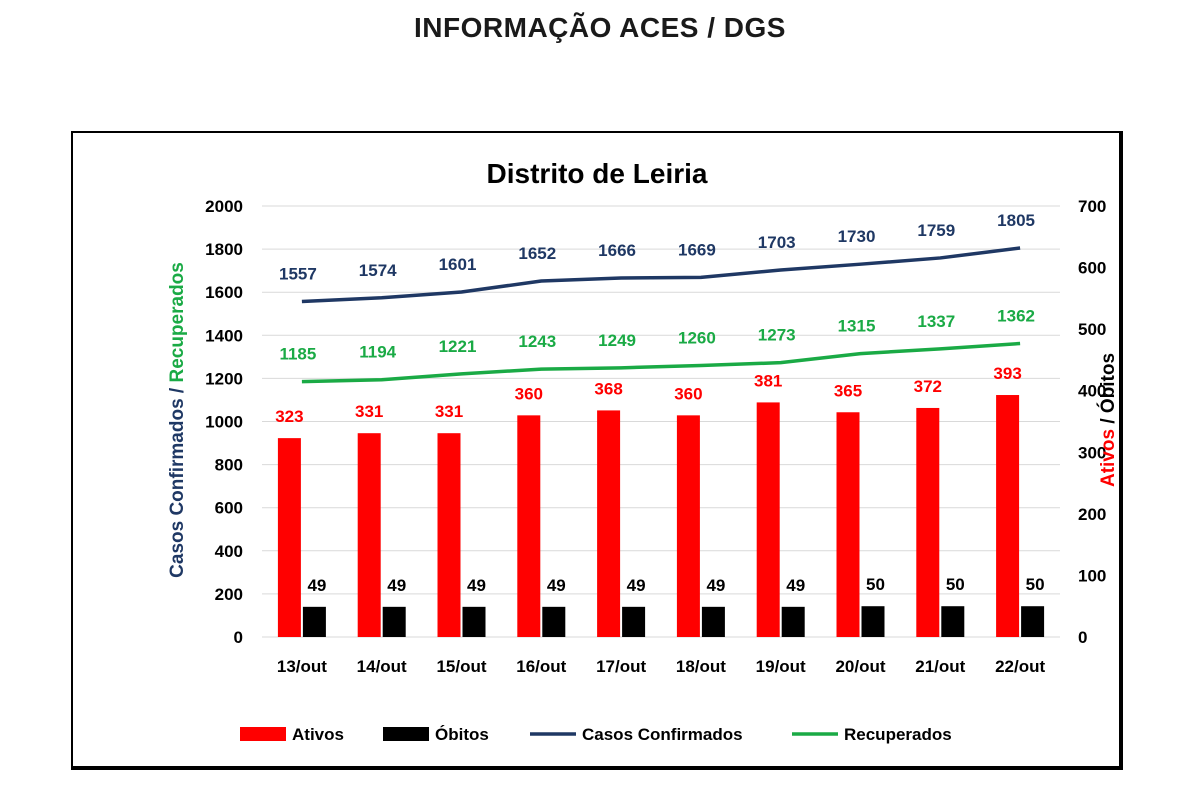 The width and height of the screenshot is (1200, 812). I want to click on y-right-tick-label: 500, so click(1092, 329).